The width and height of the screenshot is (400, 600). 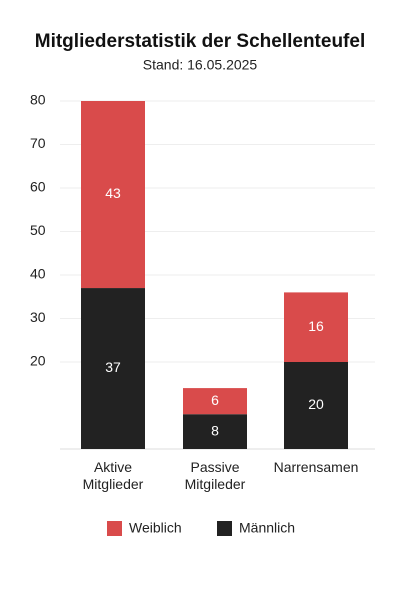 I want to click on data-label: 20, so click(x=316, y=404).